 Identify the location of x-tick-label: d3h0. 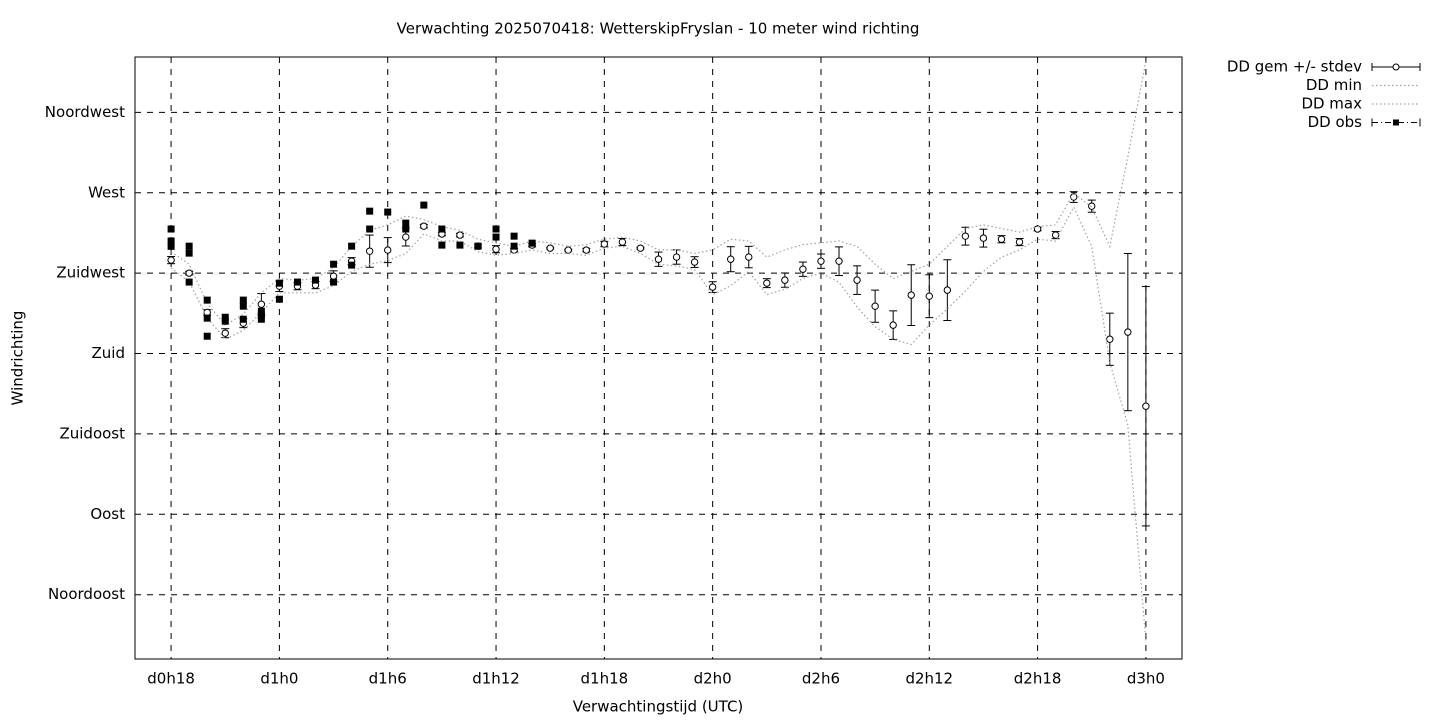
(1146, 679).